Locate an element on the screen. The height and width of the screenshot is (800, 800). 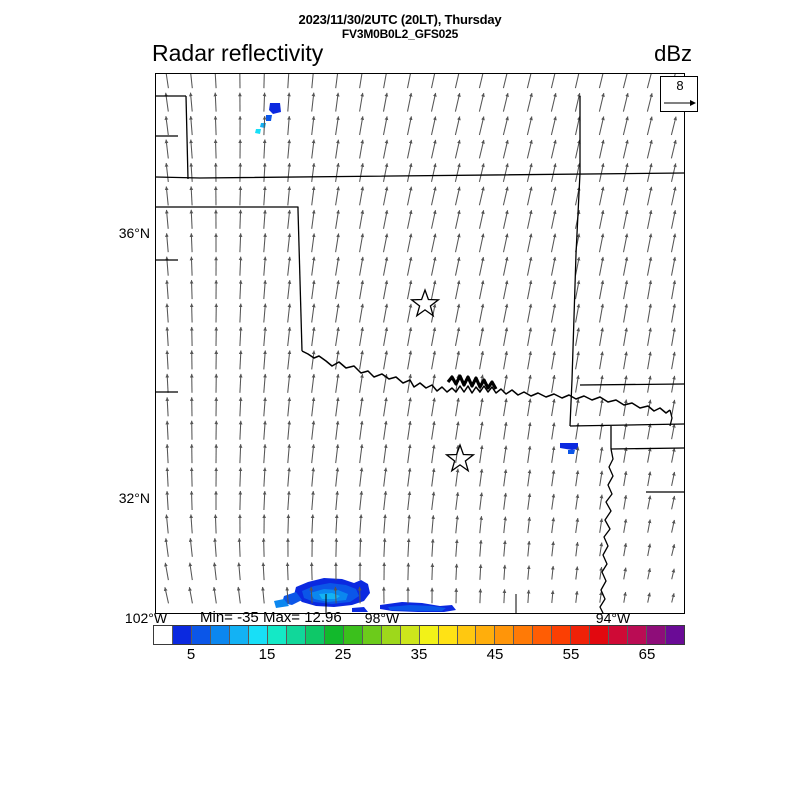
colorbar-tick-label: 45 is located at coordinates (495, 654).